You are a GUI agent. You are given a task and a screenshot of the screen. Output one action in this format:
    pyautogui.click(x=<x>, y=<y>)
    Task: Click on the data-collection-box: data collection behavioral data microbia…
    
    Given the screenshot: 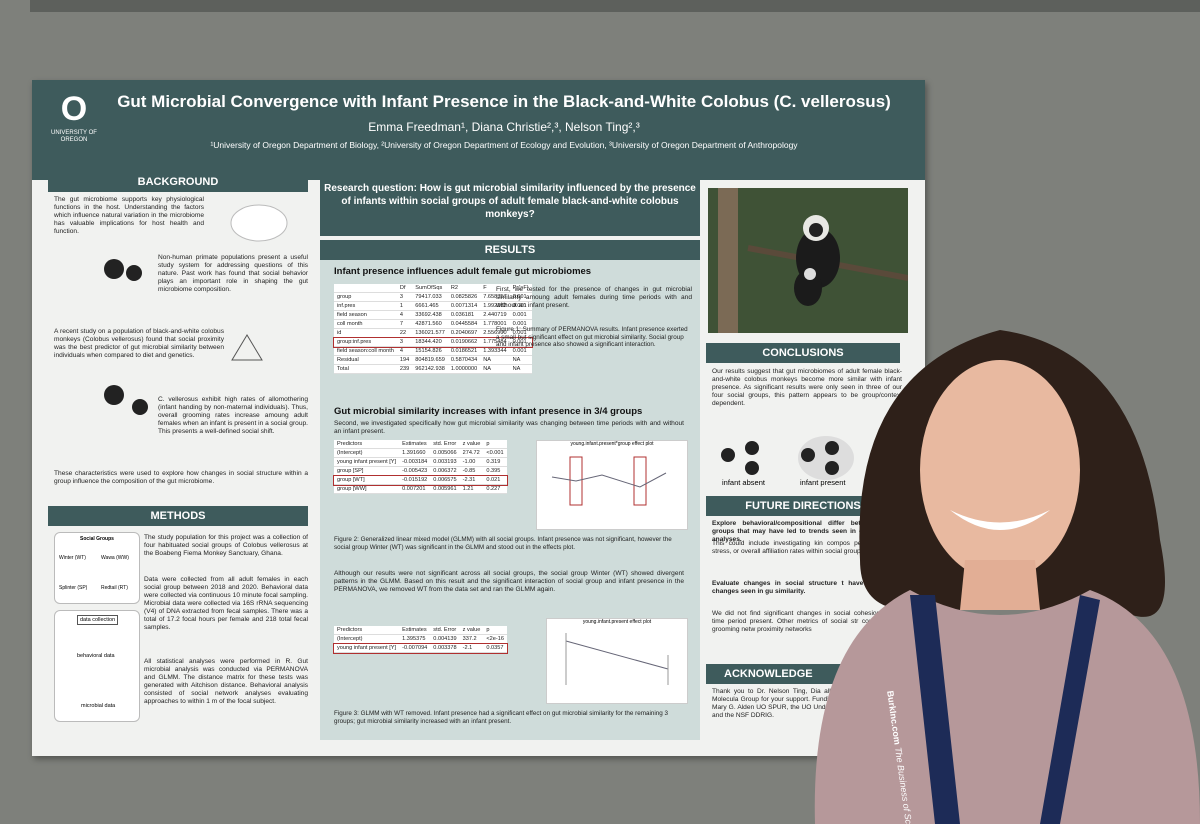 What is the action you would take?
    pyautogui.click(x=97, y=666)
    